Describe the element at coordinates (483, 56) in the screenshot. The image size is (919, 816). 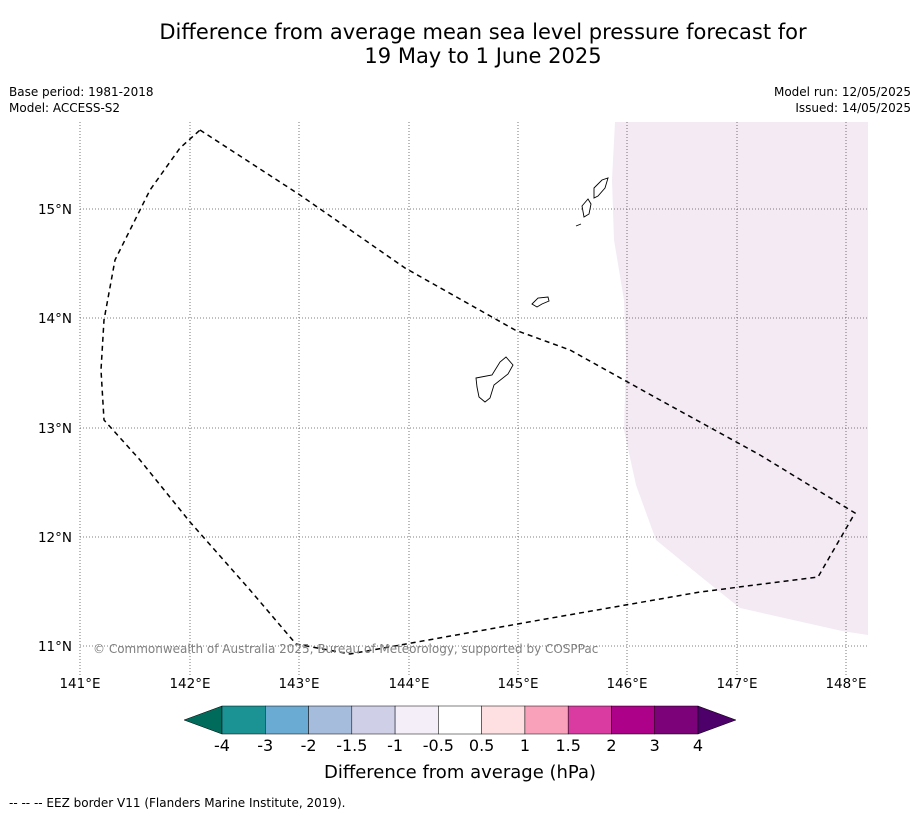
I see `title-line-2: 19 May to 1 June 2025` at that location.